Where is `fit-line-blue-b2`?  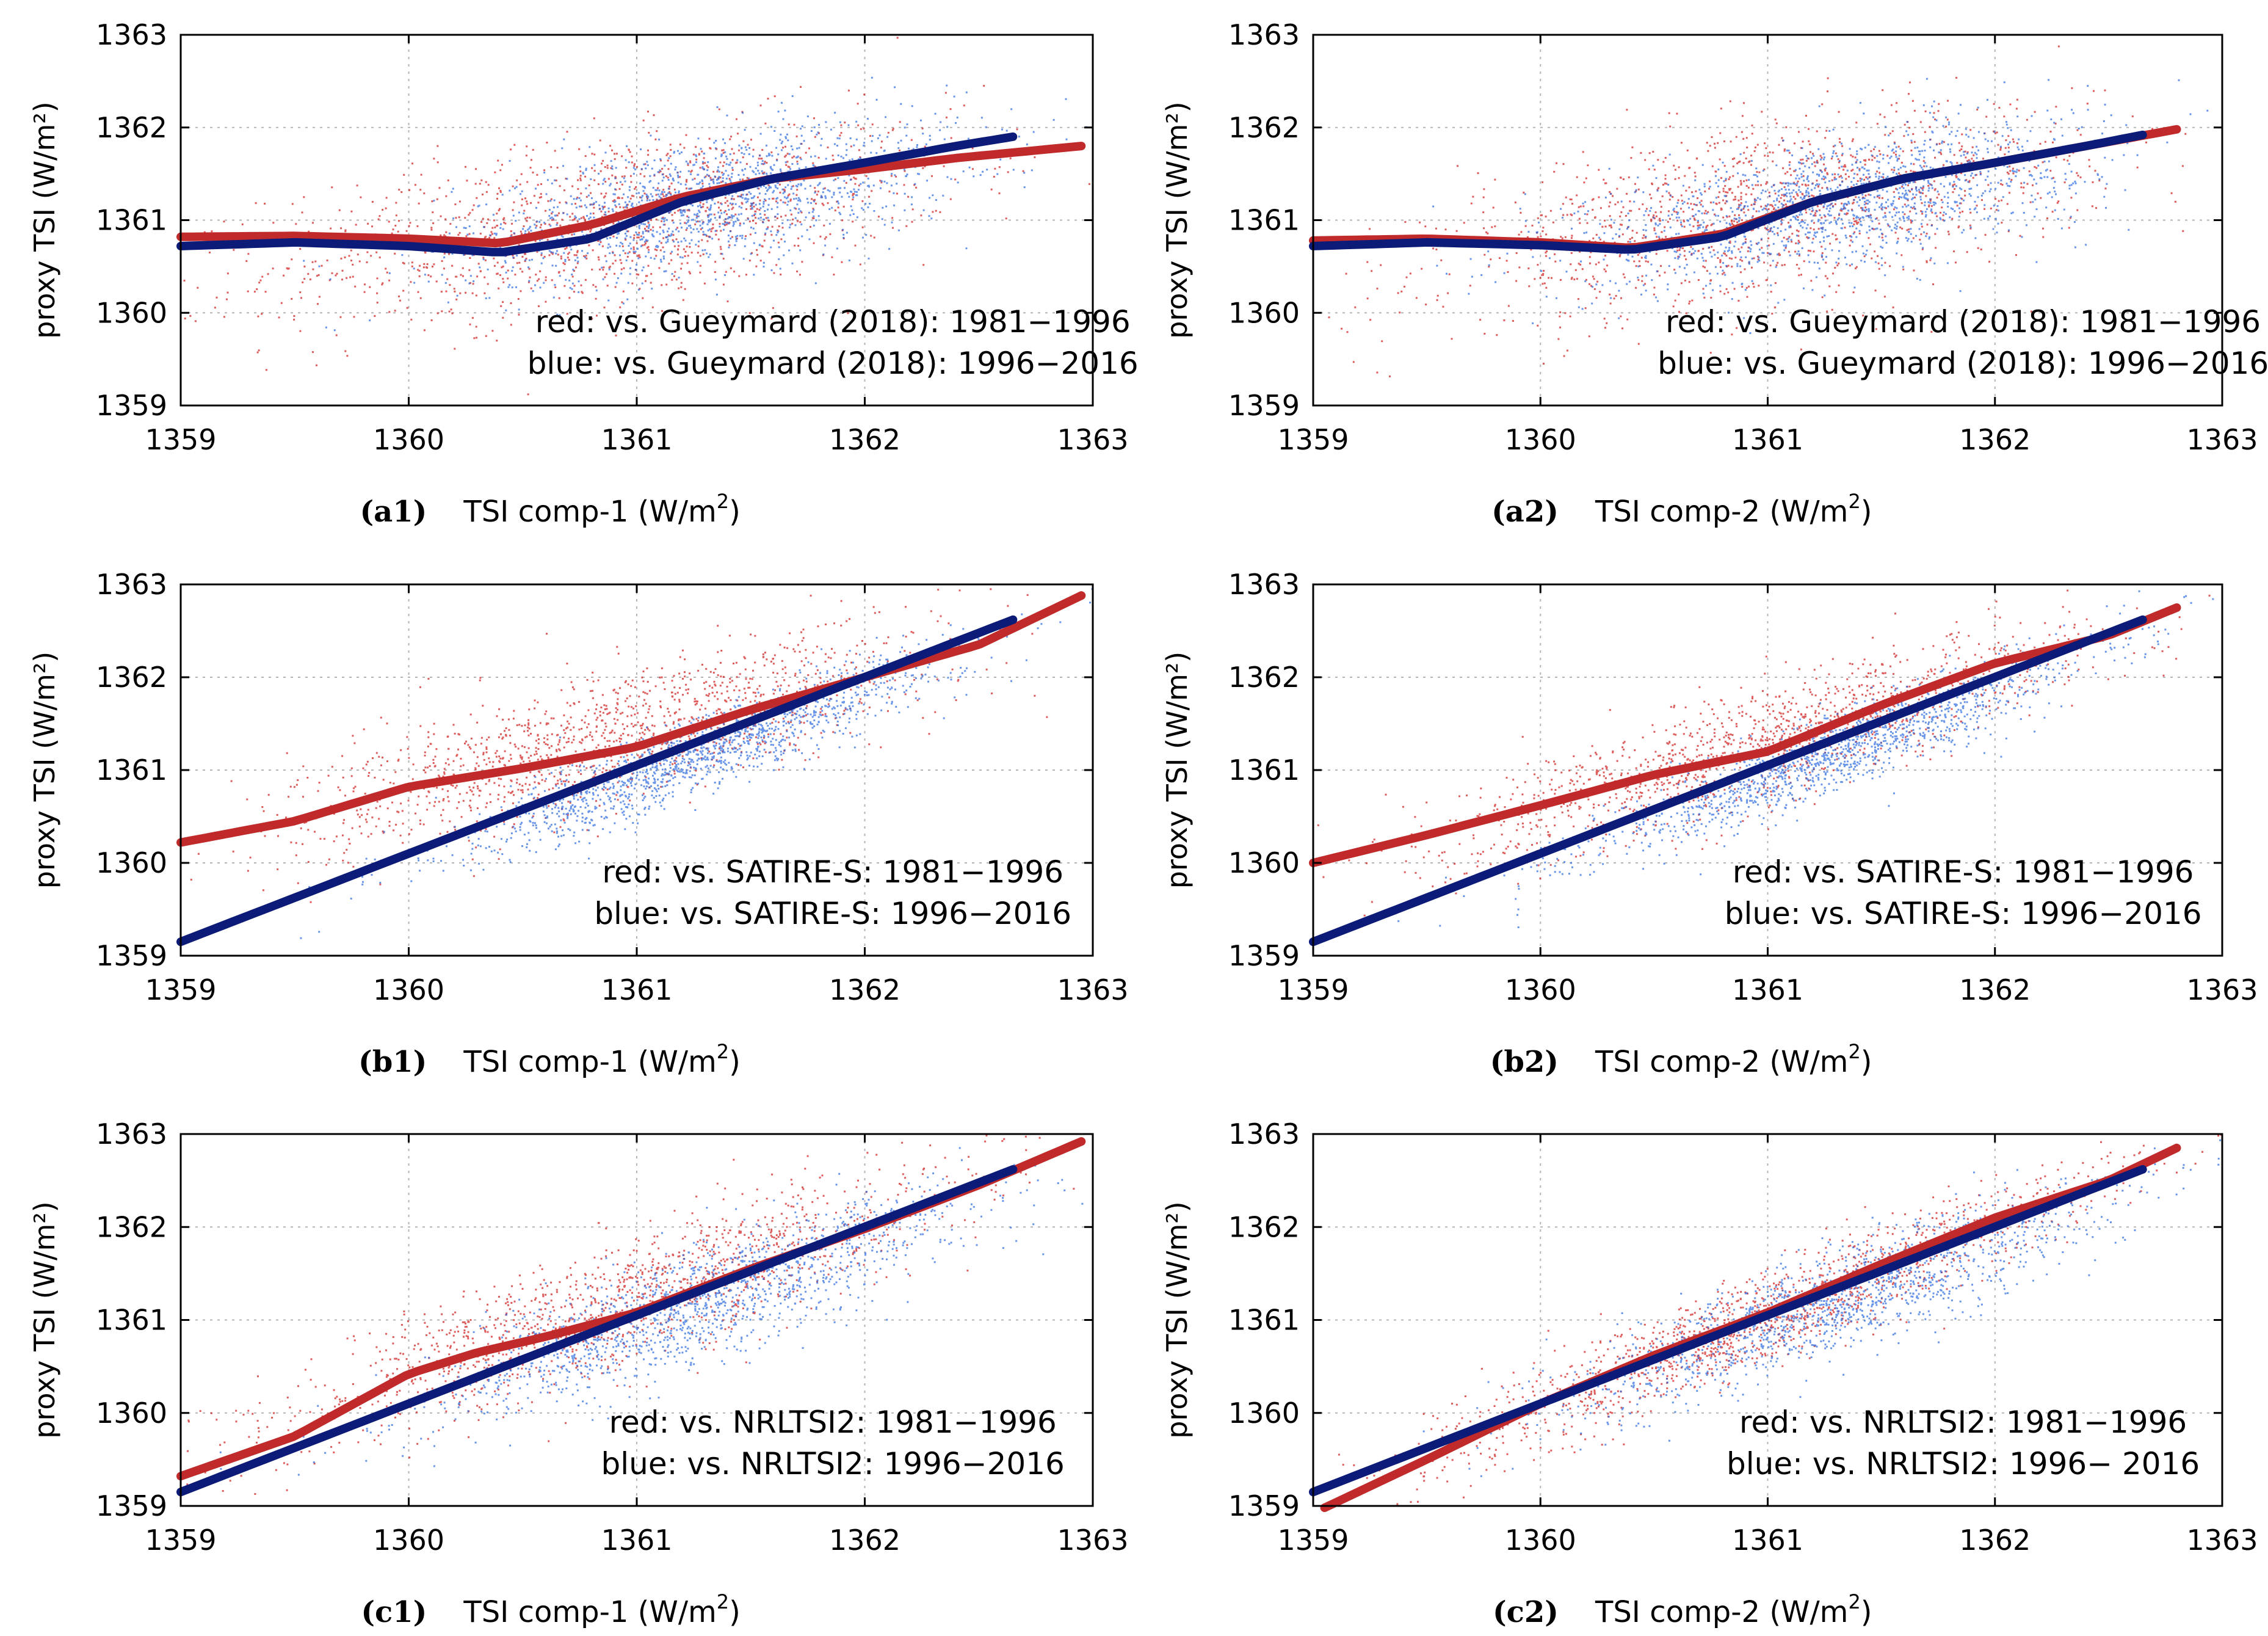 fit-line-blue-b2 is located at coordinates (1728, 781).